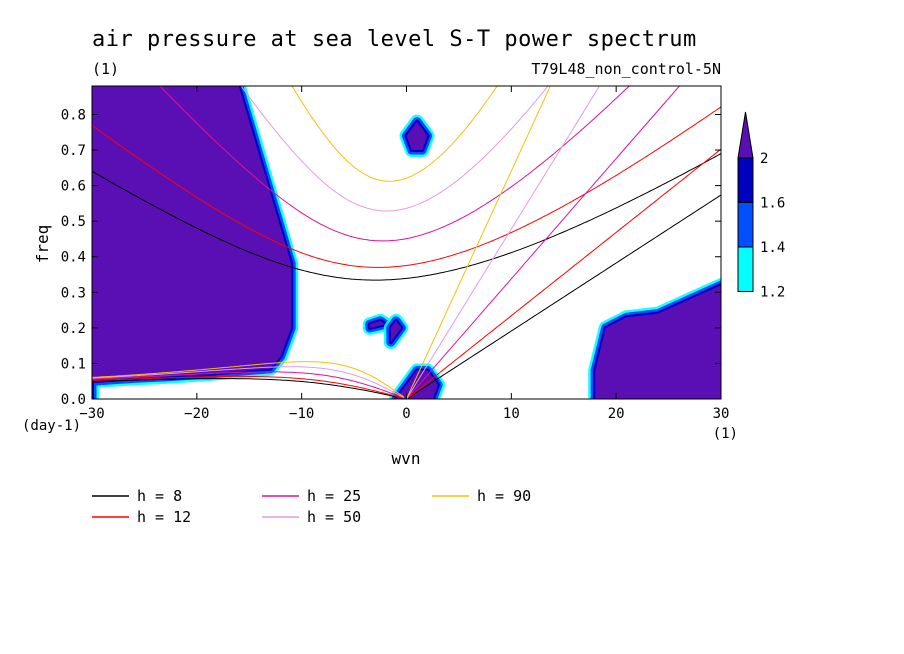 Image resolution: width=904 pixels, height=654 pixels. I want to click on colorbar-label: 1.4, so click(772, 248).